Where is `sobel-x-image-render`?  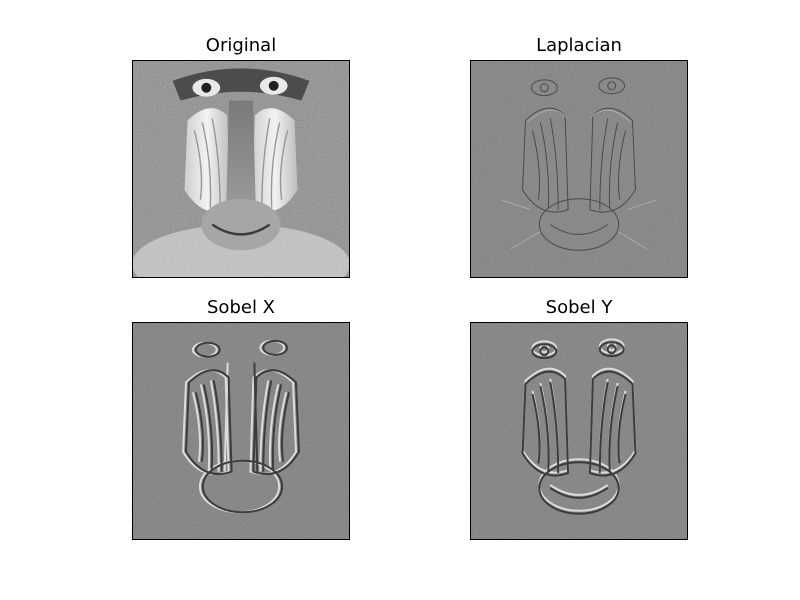 sobel-x-image-render is located at coordinates (241, 431).